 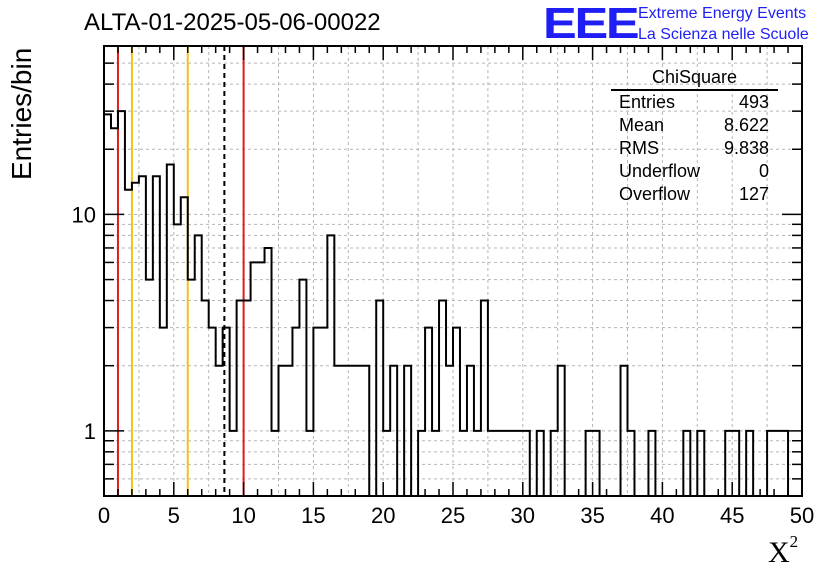 I want to click on stats-row-mean: Mean 8.622, so click(x=694, y=126).